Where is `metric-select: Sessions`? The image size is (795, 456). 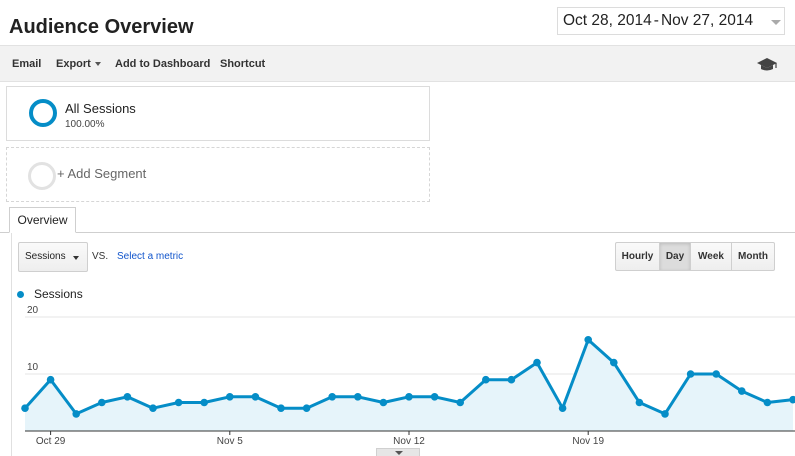
metric-select: Sessions is located at coordinates (53, 257).